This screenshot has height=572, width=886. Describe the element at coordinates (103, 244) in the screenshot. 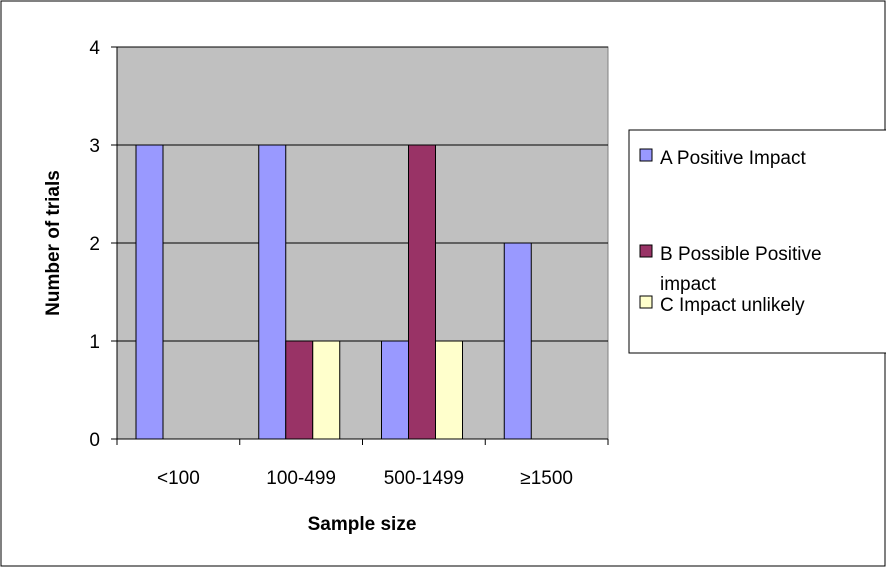

I see `y-axis-ticks: 0 1 2 3 4` at that location.